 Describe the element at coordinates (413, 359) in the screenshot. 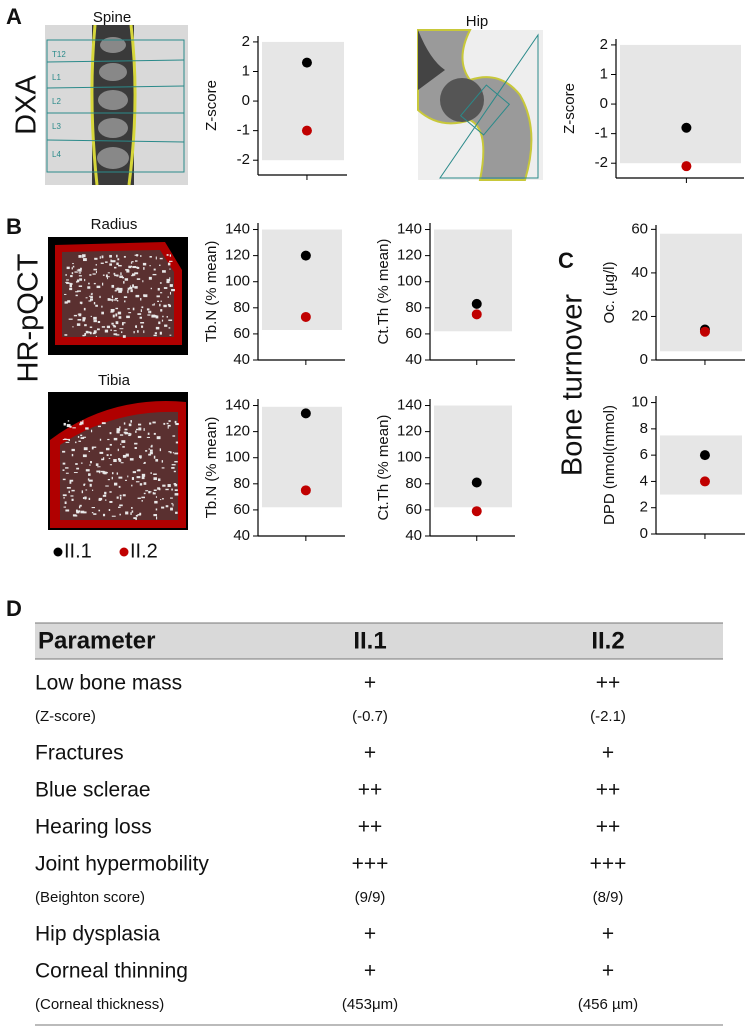

I see `y-tick-label: 40` at that location.